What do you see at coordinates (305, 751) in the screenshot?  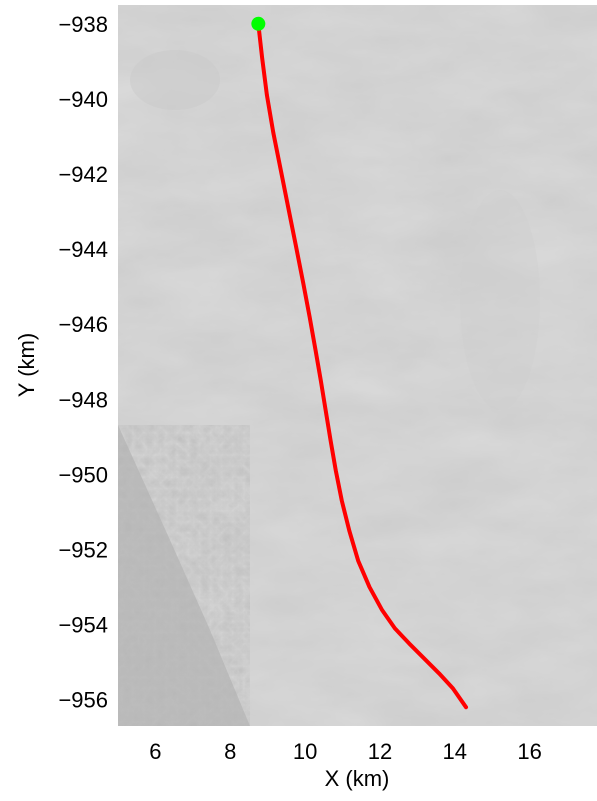 I see `x-tick-label: 10` at bounding box center [305, 751].